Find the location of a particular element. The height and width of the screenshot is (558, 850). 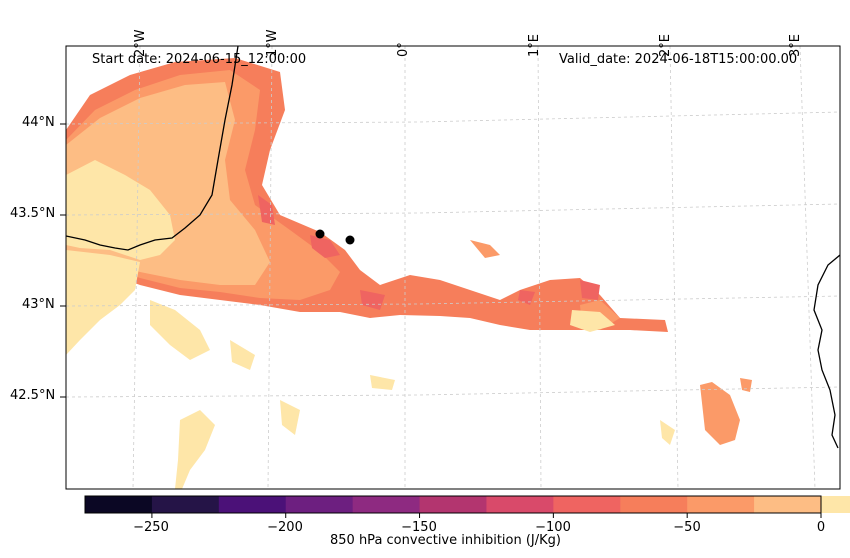

lat-tick-marks is located at coordinates (63, 260).